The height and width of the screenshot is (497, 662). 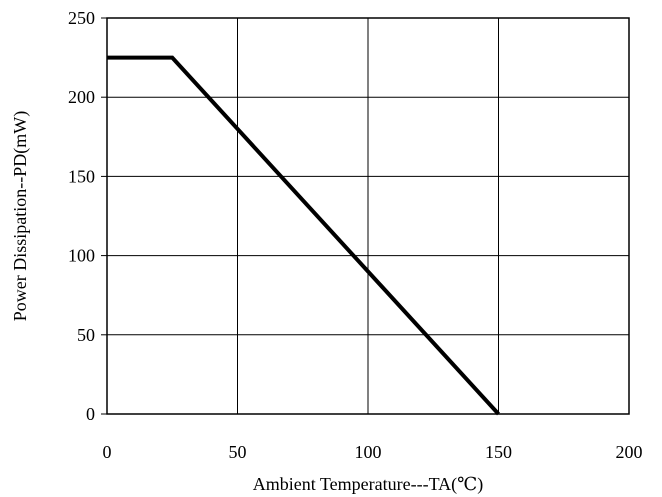 What do you see at coordinates (81, 256) in the screenshot?
I see `y-tick-label: 100` at bounding box center [81, 256].